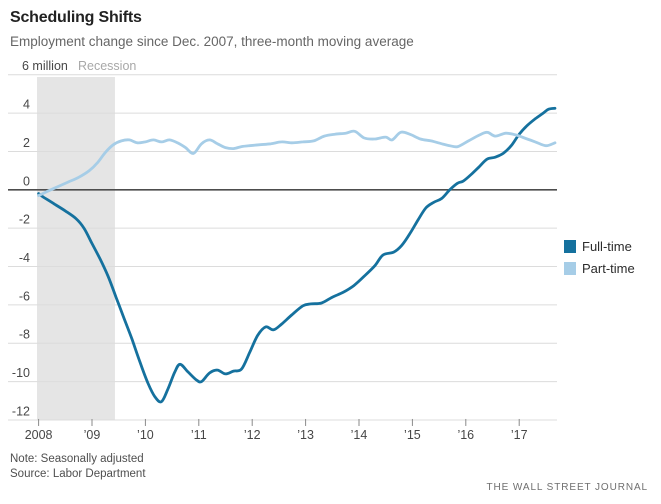 Image resolution: width=661 pixels, height=504 pixels. What do you see at coordinates (24, 335) in the screenshot?
I see `y-axis-label: -8` at bounding box center [24, 335].